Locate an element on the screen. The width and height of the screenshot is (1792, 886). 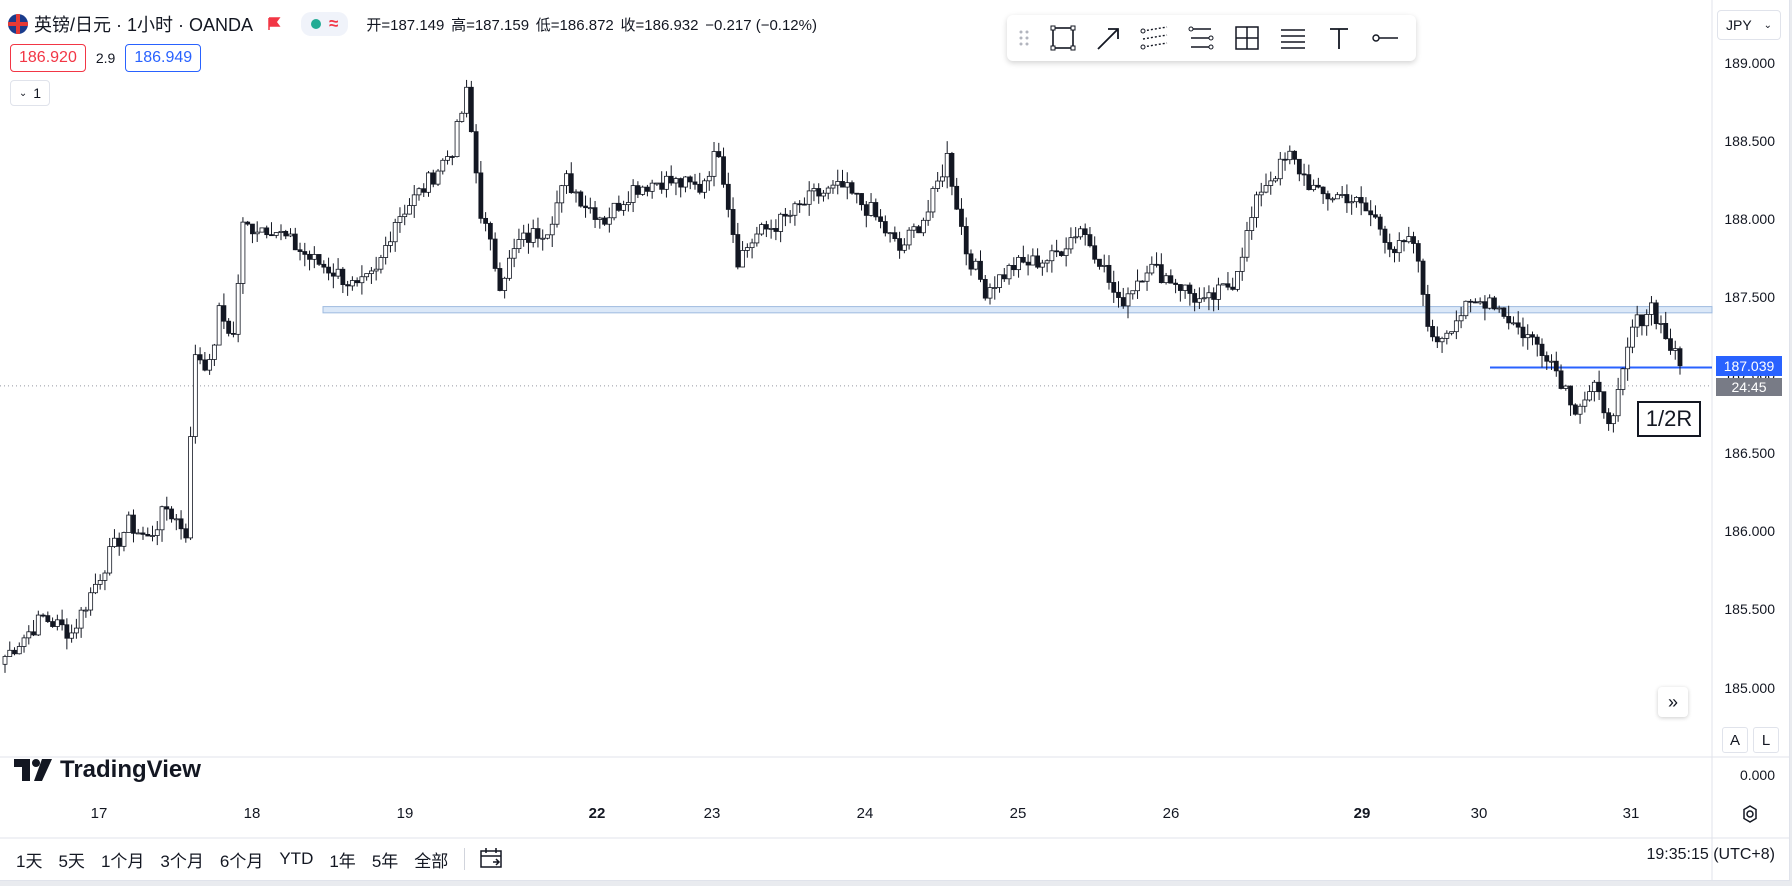
horizontal-ray-icon is located at coordinates (1385, 38).